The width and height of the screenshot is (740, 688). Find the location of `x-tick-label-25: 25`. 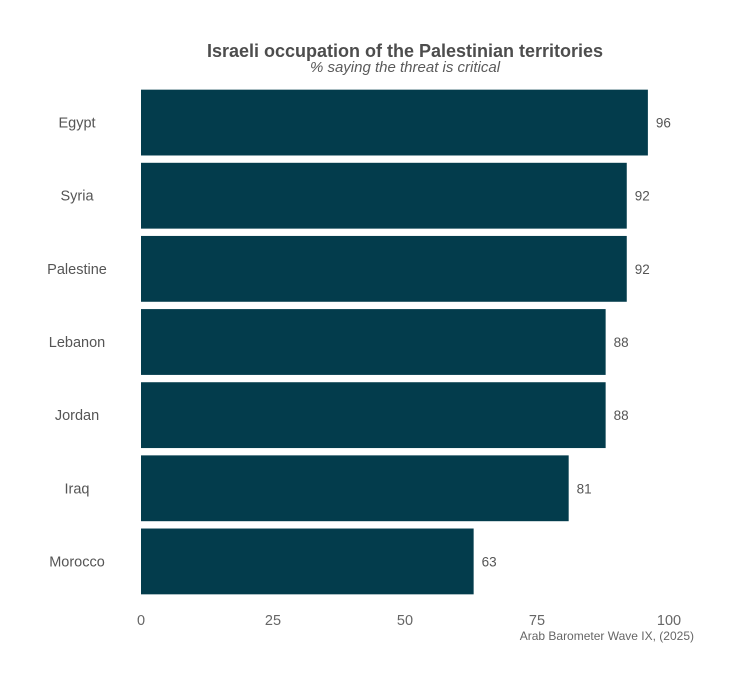

x-tick-label-25: 25 is located at coordinates (273, 621).